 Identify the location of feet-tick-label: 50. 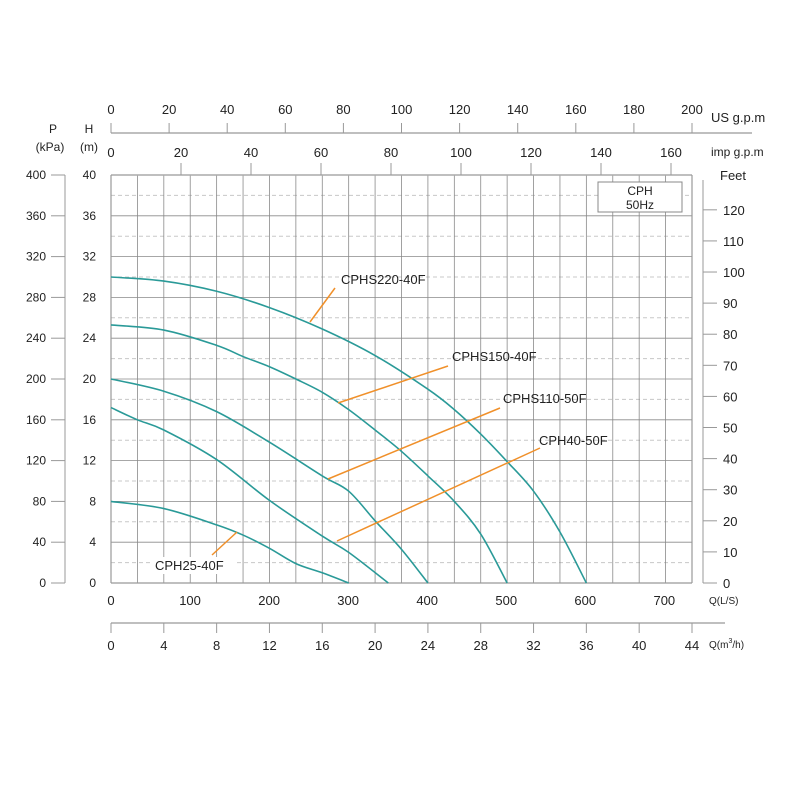
(730, 428).